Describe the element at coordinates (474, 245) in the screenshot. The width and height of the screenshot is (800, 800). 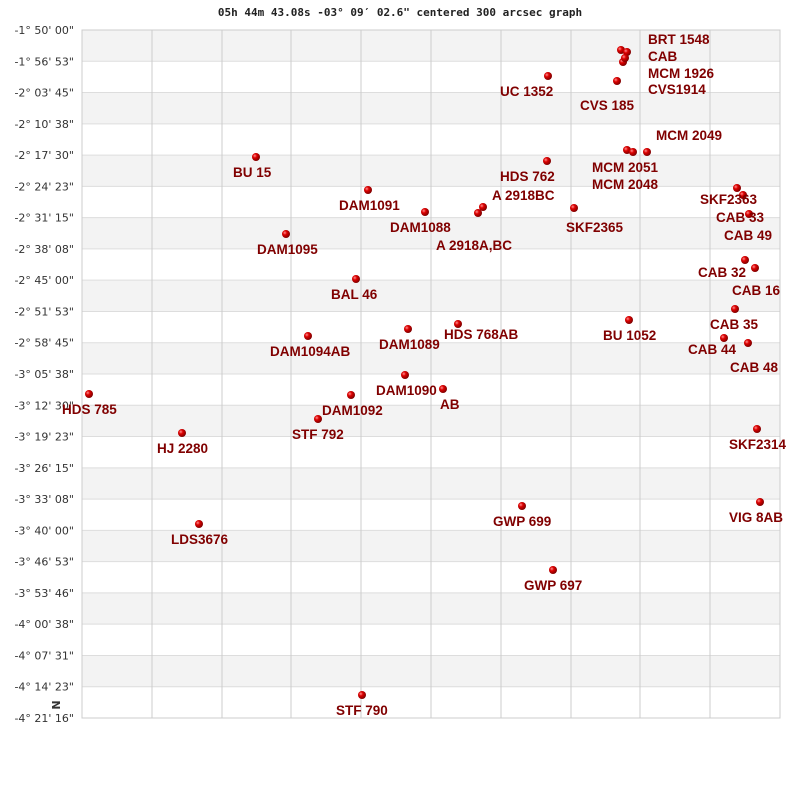
I see `star-label: A 2918A,BC` at that location.